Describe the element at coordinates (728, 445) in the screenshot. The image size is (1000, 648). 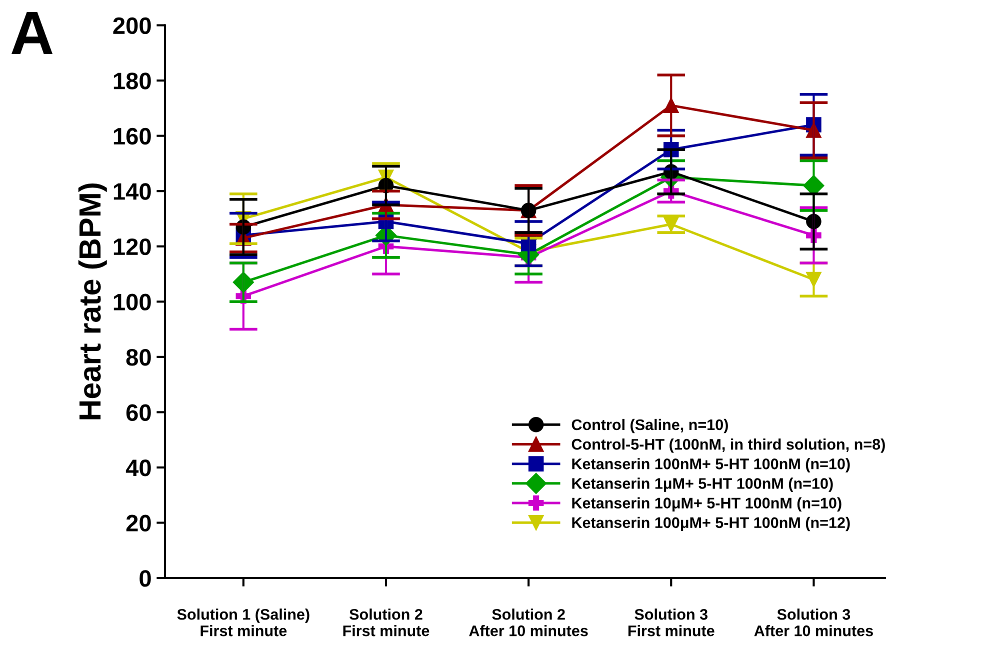
I see `legend-label: Control-5-HT (100nM, in third solution, n=8)` at that location.